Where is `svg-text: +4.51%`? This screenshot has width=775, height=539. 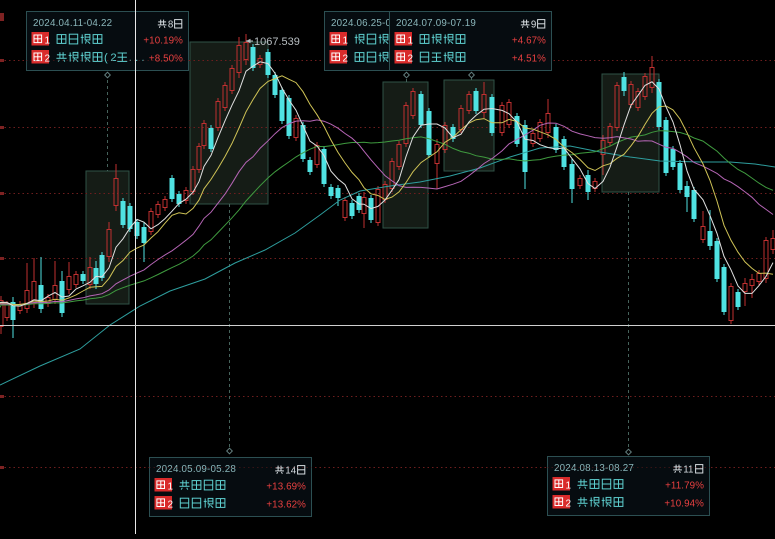
svg-text: +4.51% is located at coordinates (529, 59).